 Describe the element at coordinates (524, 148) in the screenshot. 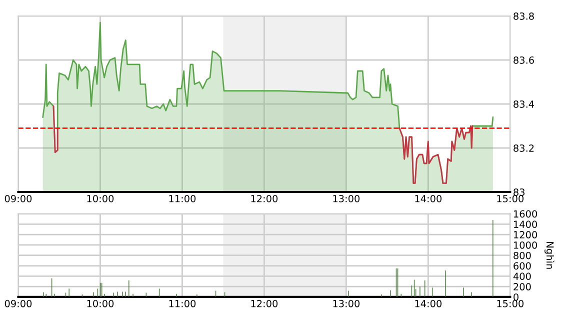

I see `y-tick-label: 83.2` at that location.